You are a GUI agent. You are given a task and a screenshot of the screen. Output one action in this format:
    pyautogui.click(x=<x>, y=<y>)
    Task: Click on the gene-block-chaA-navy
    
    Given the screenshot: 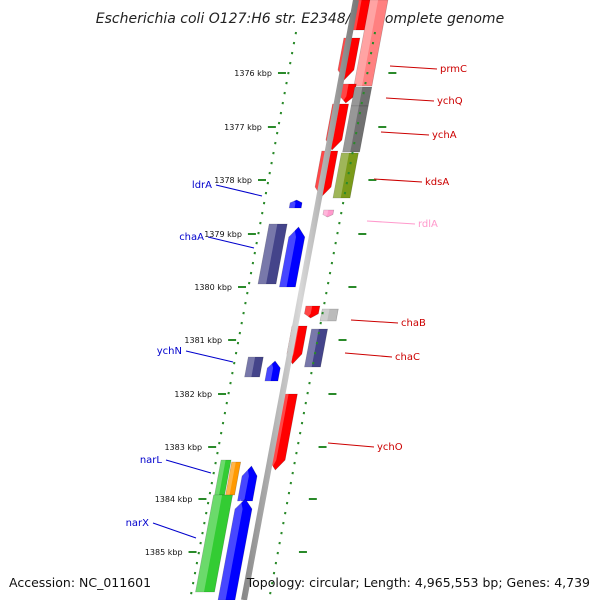 What is the action you would take?
    pyautogui.click(x=272, y=254)
    